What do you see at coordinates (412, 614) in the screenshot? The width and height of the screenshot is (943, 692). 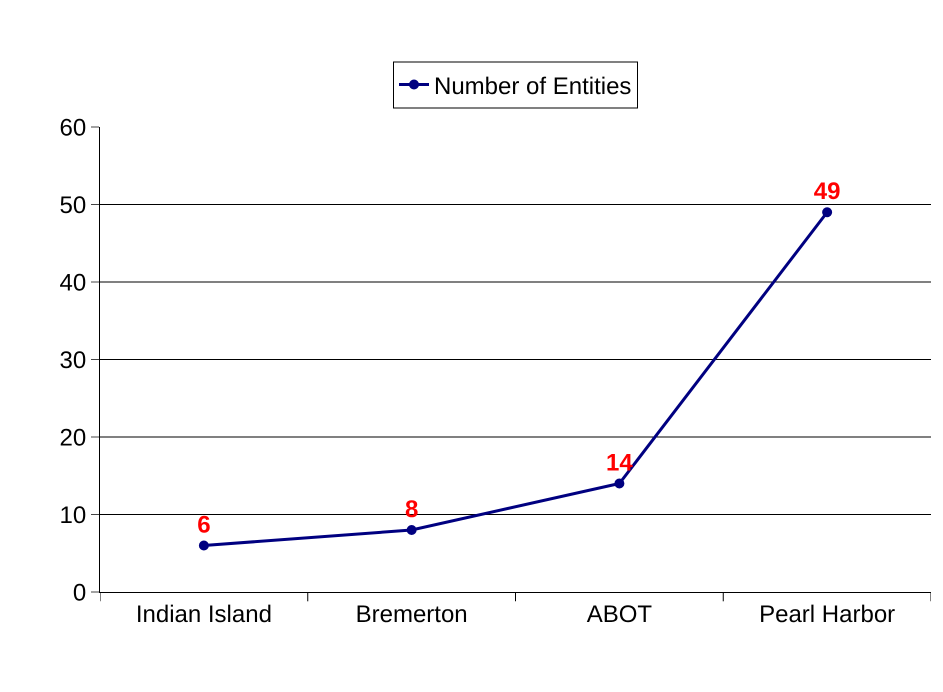 I see `x-tick-label: Bremerton` at bounding box center [412, 614].